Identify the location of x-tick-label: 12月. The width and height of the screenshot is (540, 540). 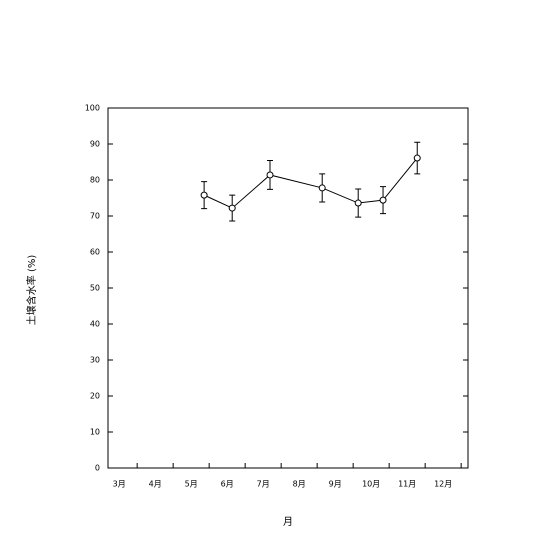
(443, 484).